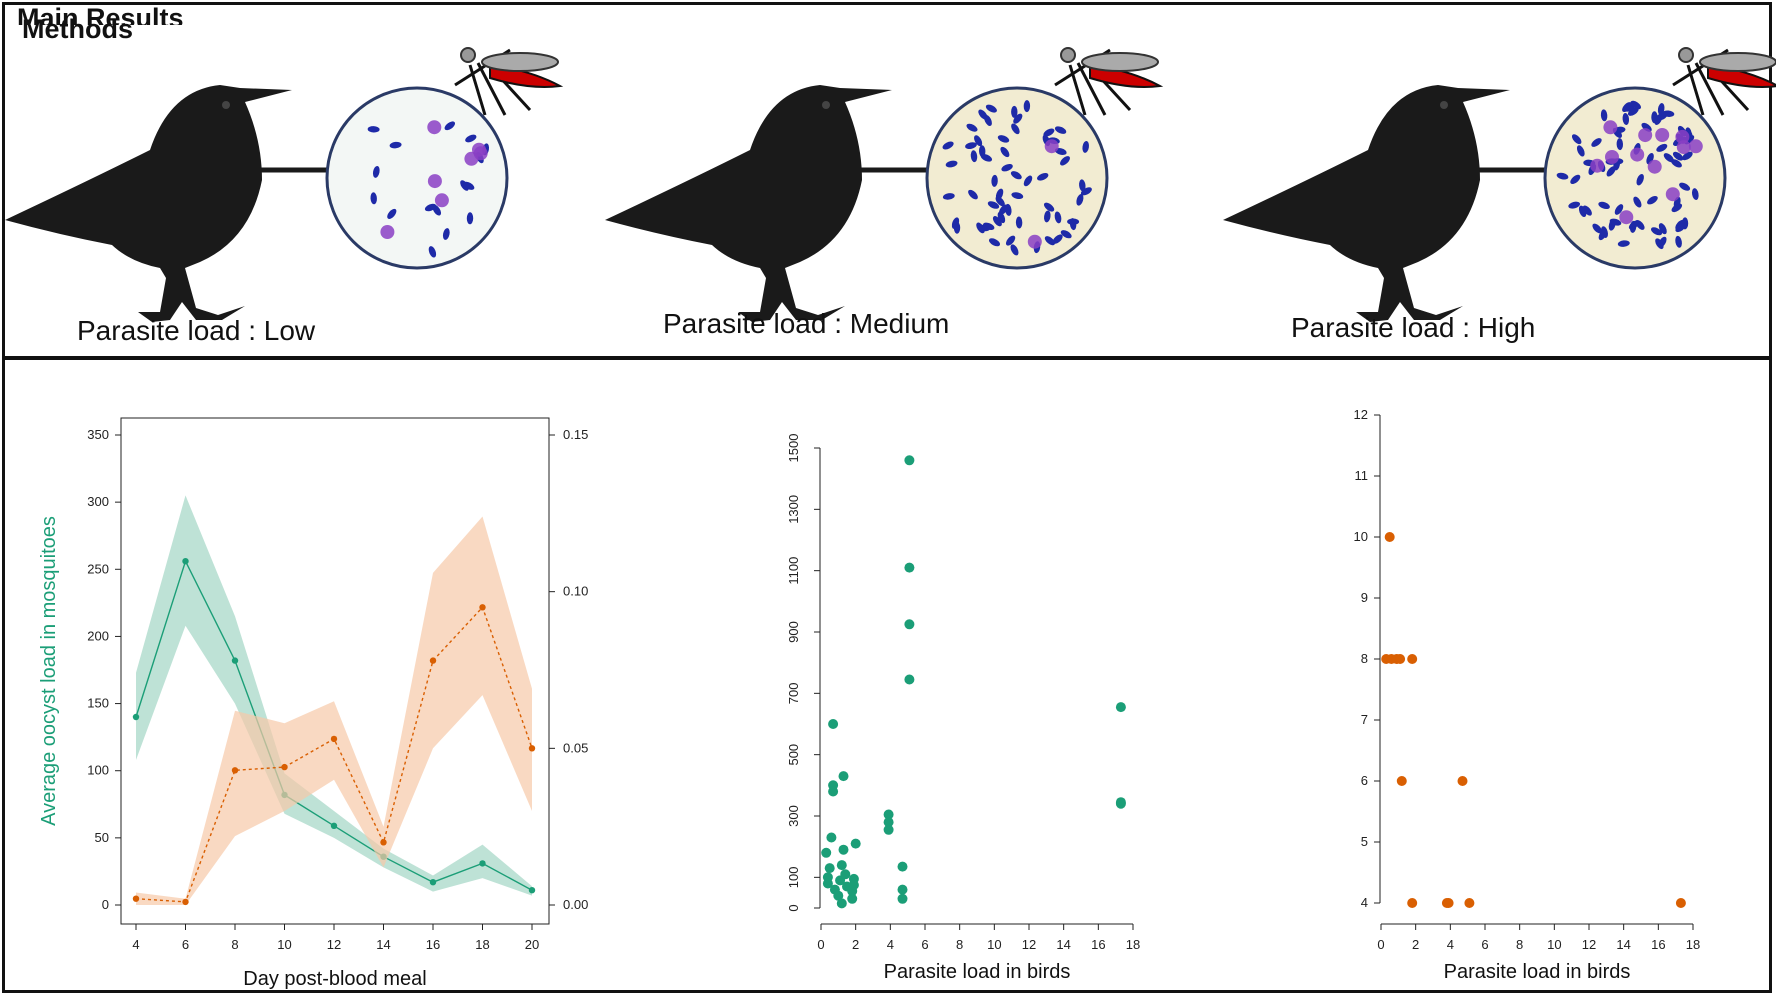 Image resolution: width=1776 pixels, height=997 pixels. Describe the element at coordinates (1361, 536) in the screenshot. I see `y-tick-label: 10` at that location.